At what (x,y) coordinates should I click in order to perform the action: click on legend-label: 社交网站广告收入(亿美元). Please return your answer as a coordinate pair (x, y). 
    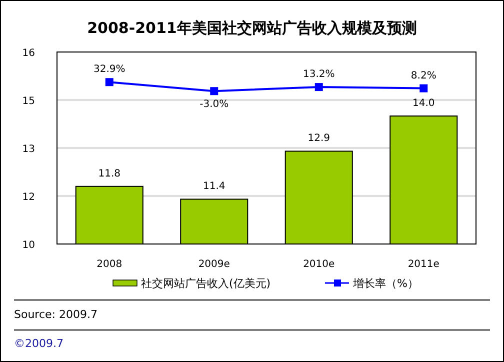
    Looking at the image, I should click on (206, 283).